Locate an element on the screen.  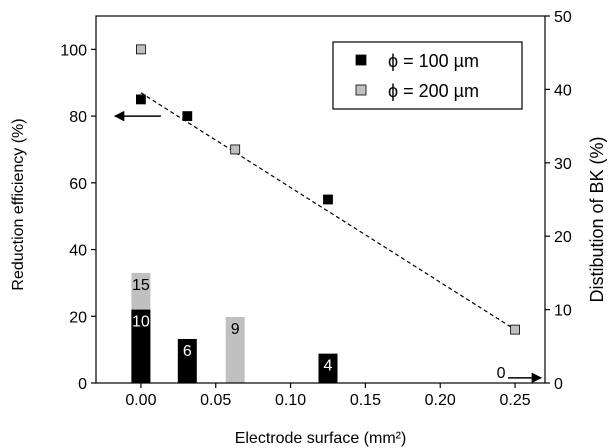
bars-group is located at coordinates (234, 327).